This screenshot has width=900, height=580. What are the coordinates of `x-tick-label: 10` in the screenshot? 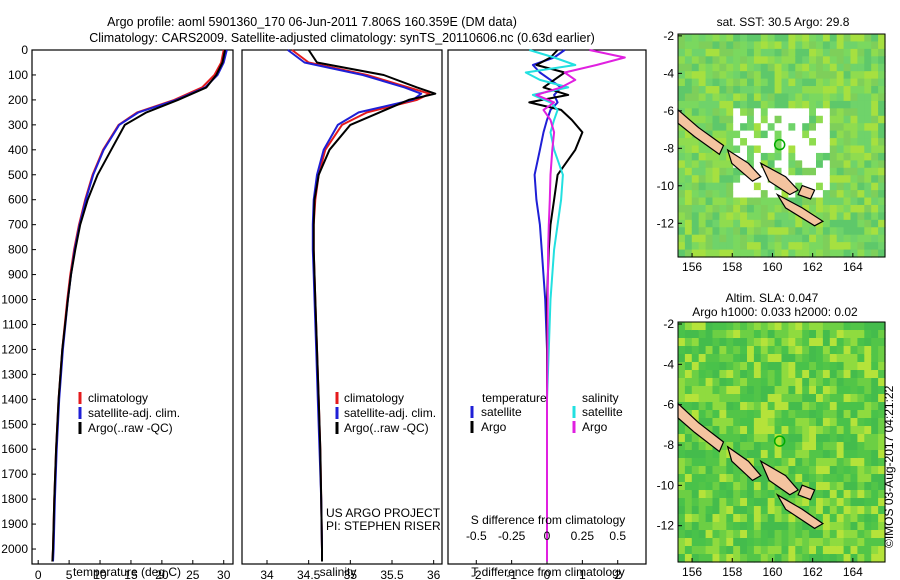 It's located at (100, 574).